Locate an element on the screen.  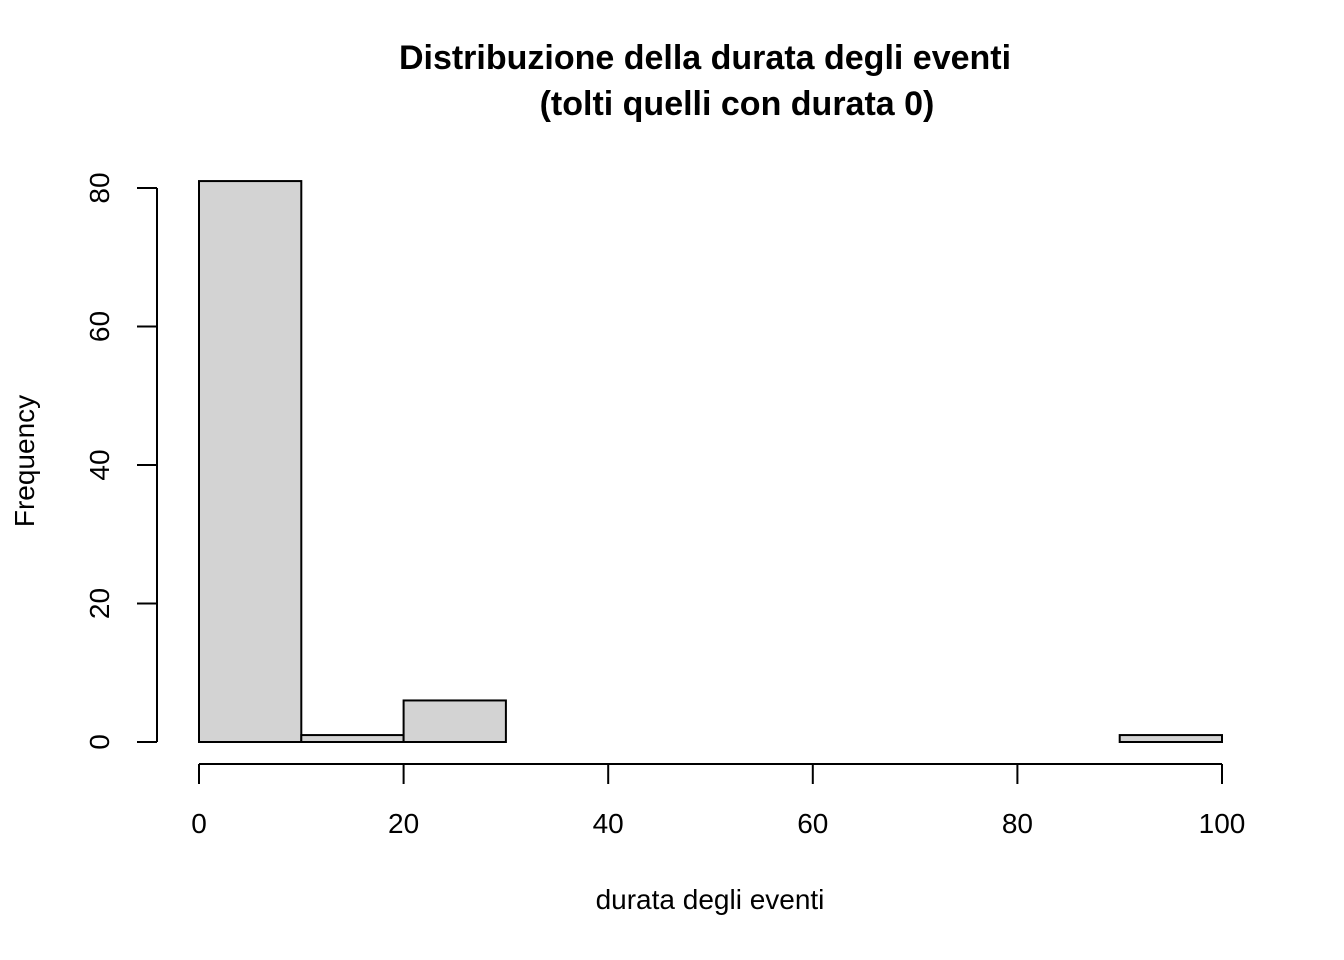
y-tick-label-0: 0 is located at coordinates (99, 742).